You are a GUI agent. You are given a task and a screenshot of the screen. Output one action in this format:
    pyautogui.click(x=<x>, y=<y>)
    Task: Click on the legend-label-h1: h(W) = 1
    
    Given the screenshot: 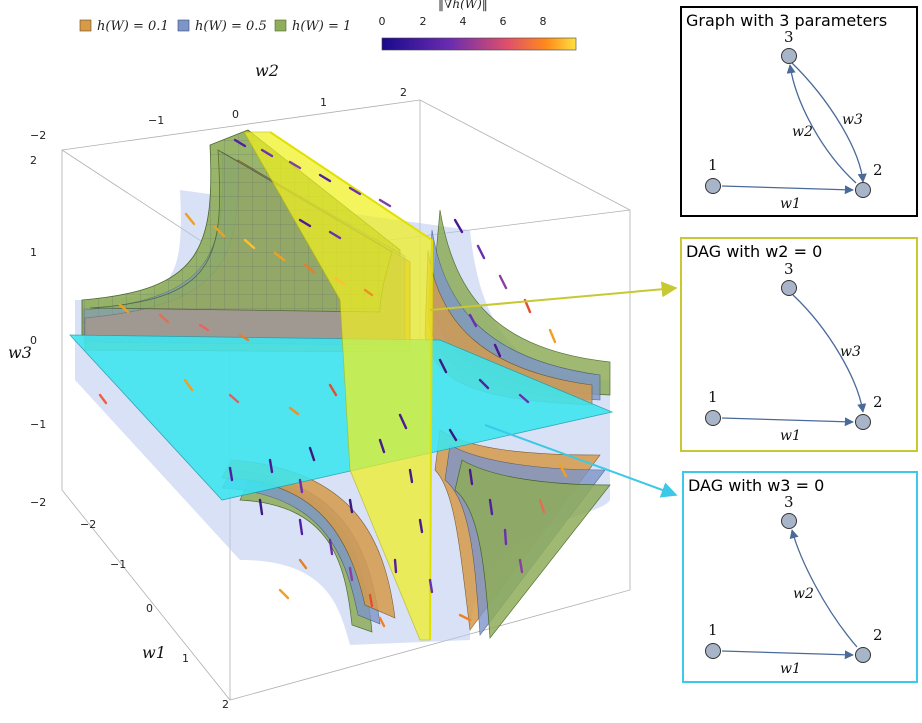 What is the action you would take?
    pyautogui.click(x=321, y=26)
    